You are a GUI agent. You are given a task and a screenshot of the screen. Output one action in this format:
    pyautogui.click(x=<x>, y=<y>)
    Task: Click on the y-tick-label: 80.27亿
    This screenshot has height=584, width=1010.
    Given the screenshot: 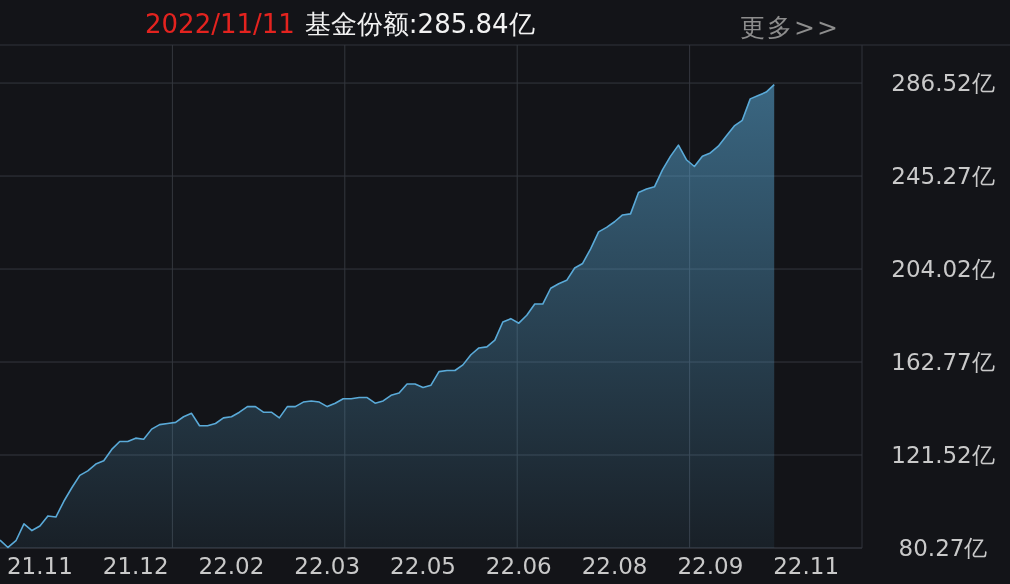 What is the action you would take?
    pyautogui.click(x=943, y=548)
    